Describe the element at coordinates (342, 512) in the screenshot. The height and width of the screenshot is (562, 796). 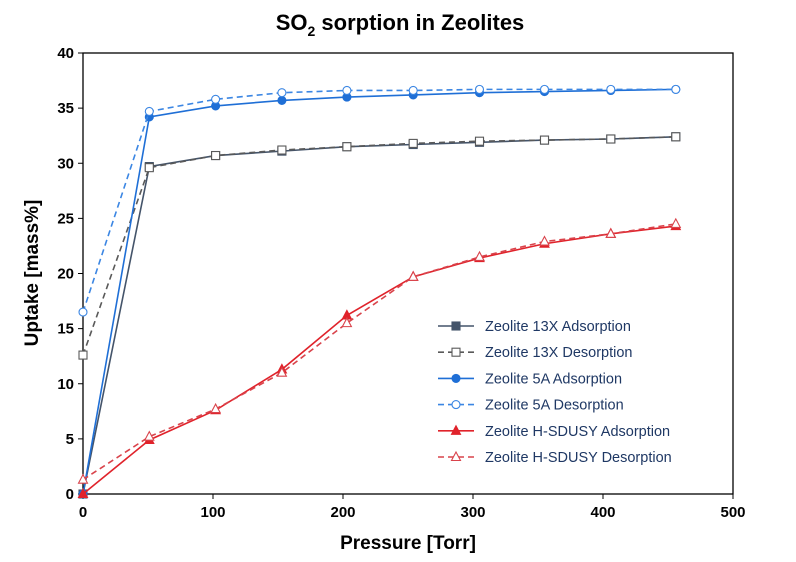
I see `x-tick-label: 200` at that location.